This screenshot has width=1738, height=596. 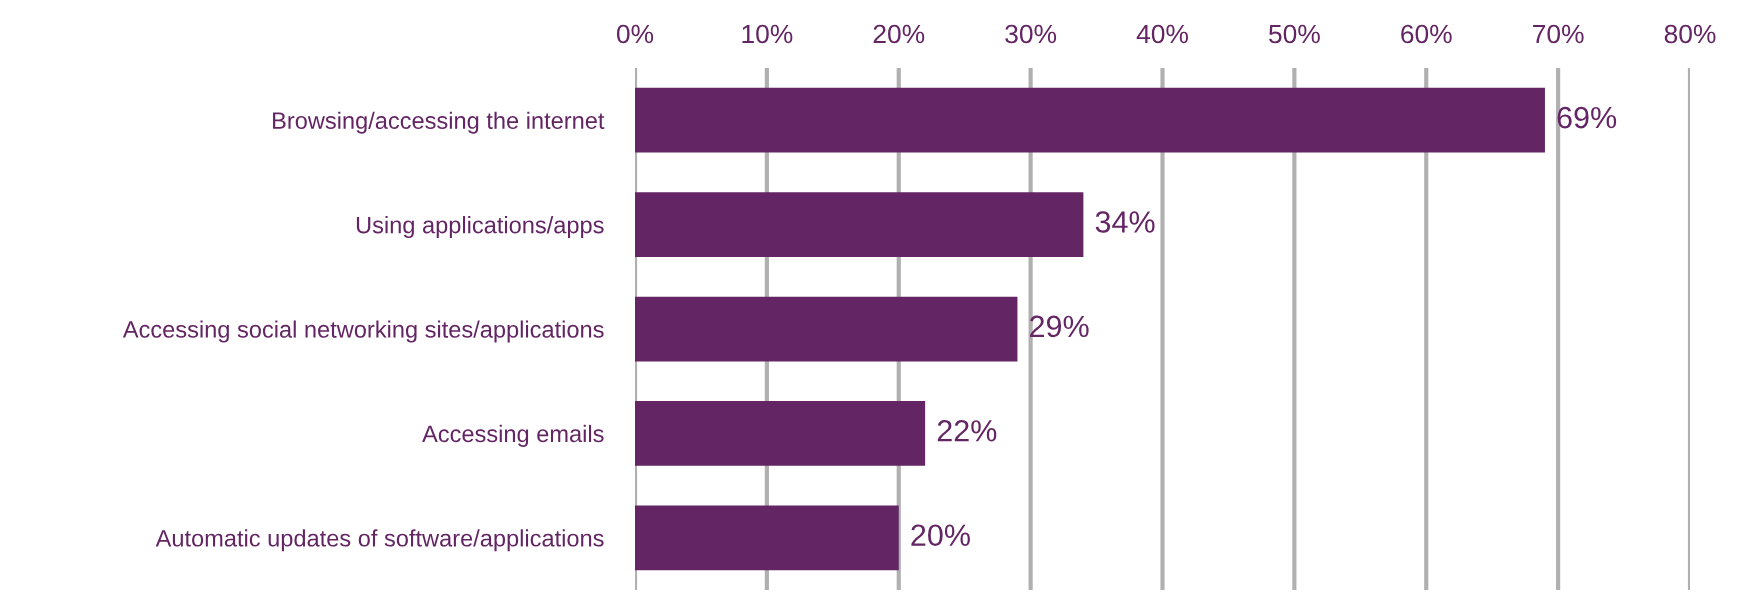 I want to click on data-label: 29%, so click(x=1059, y=326).